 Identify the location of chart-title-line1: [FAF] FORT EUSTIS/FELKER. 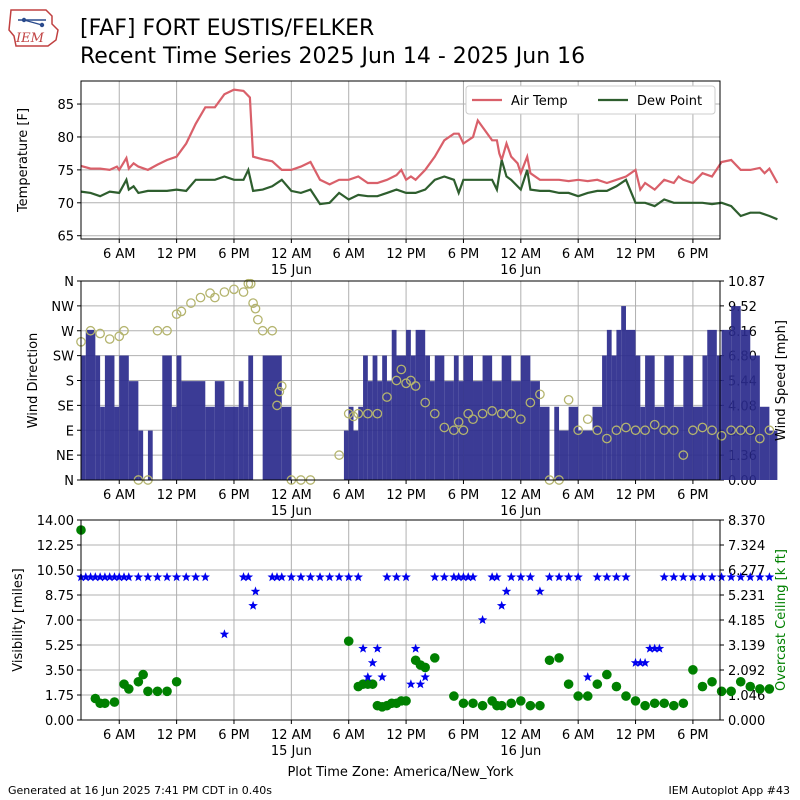
(227, 28).